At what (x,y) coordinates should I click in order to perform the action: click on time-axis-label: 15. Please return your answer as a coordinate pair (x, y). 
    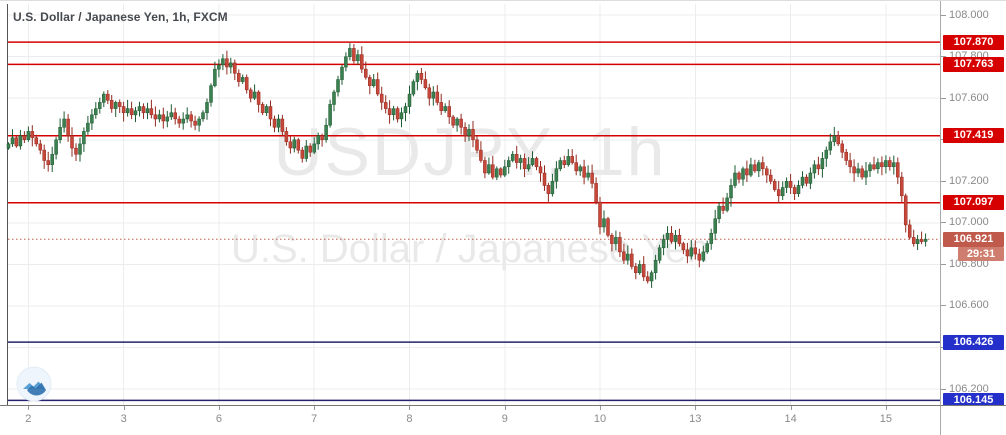
    Looking at the image, I should click on (885, 419).